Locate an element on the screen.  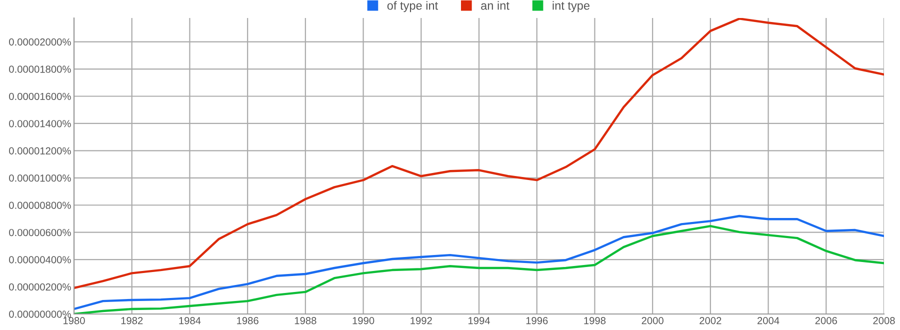
x-tick-label: 1984 is located at coordinates (190, 320).